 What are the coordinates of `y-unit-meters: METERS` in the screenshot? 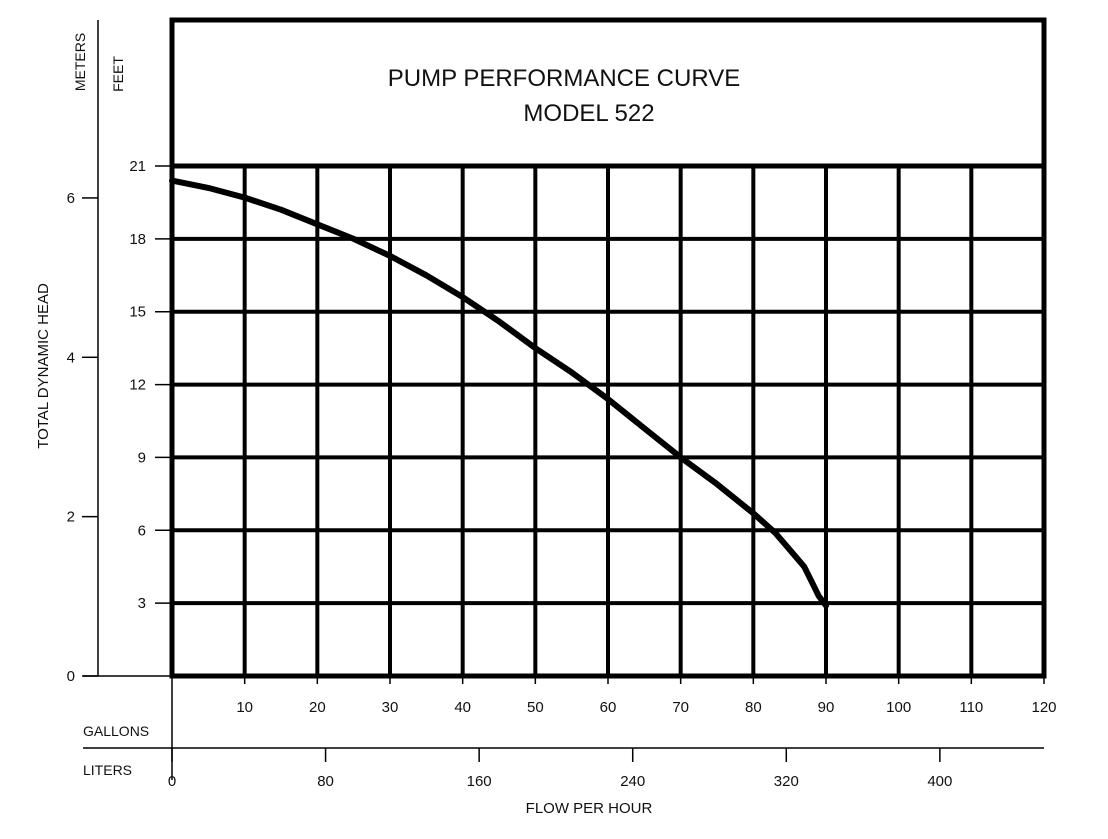 It's located at (80, 62).